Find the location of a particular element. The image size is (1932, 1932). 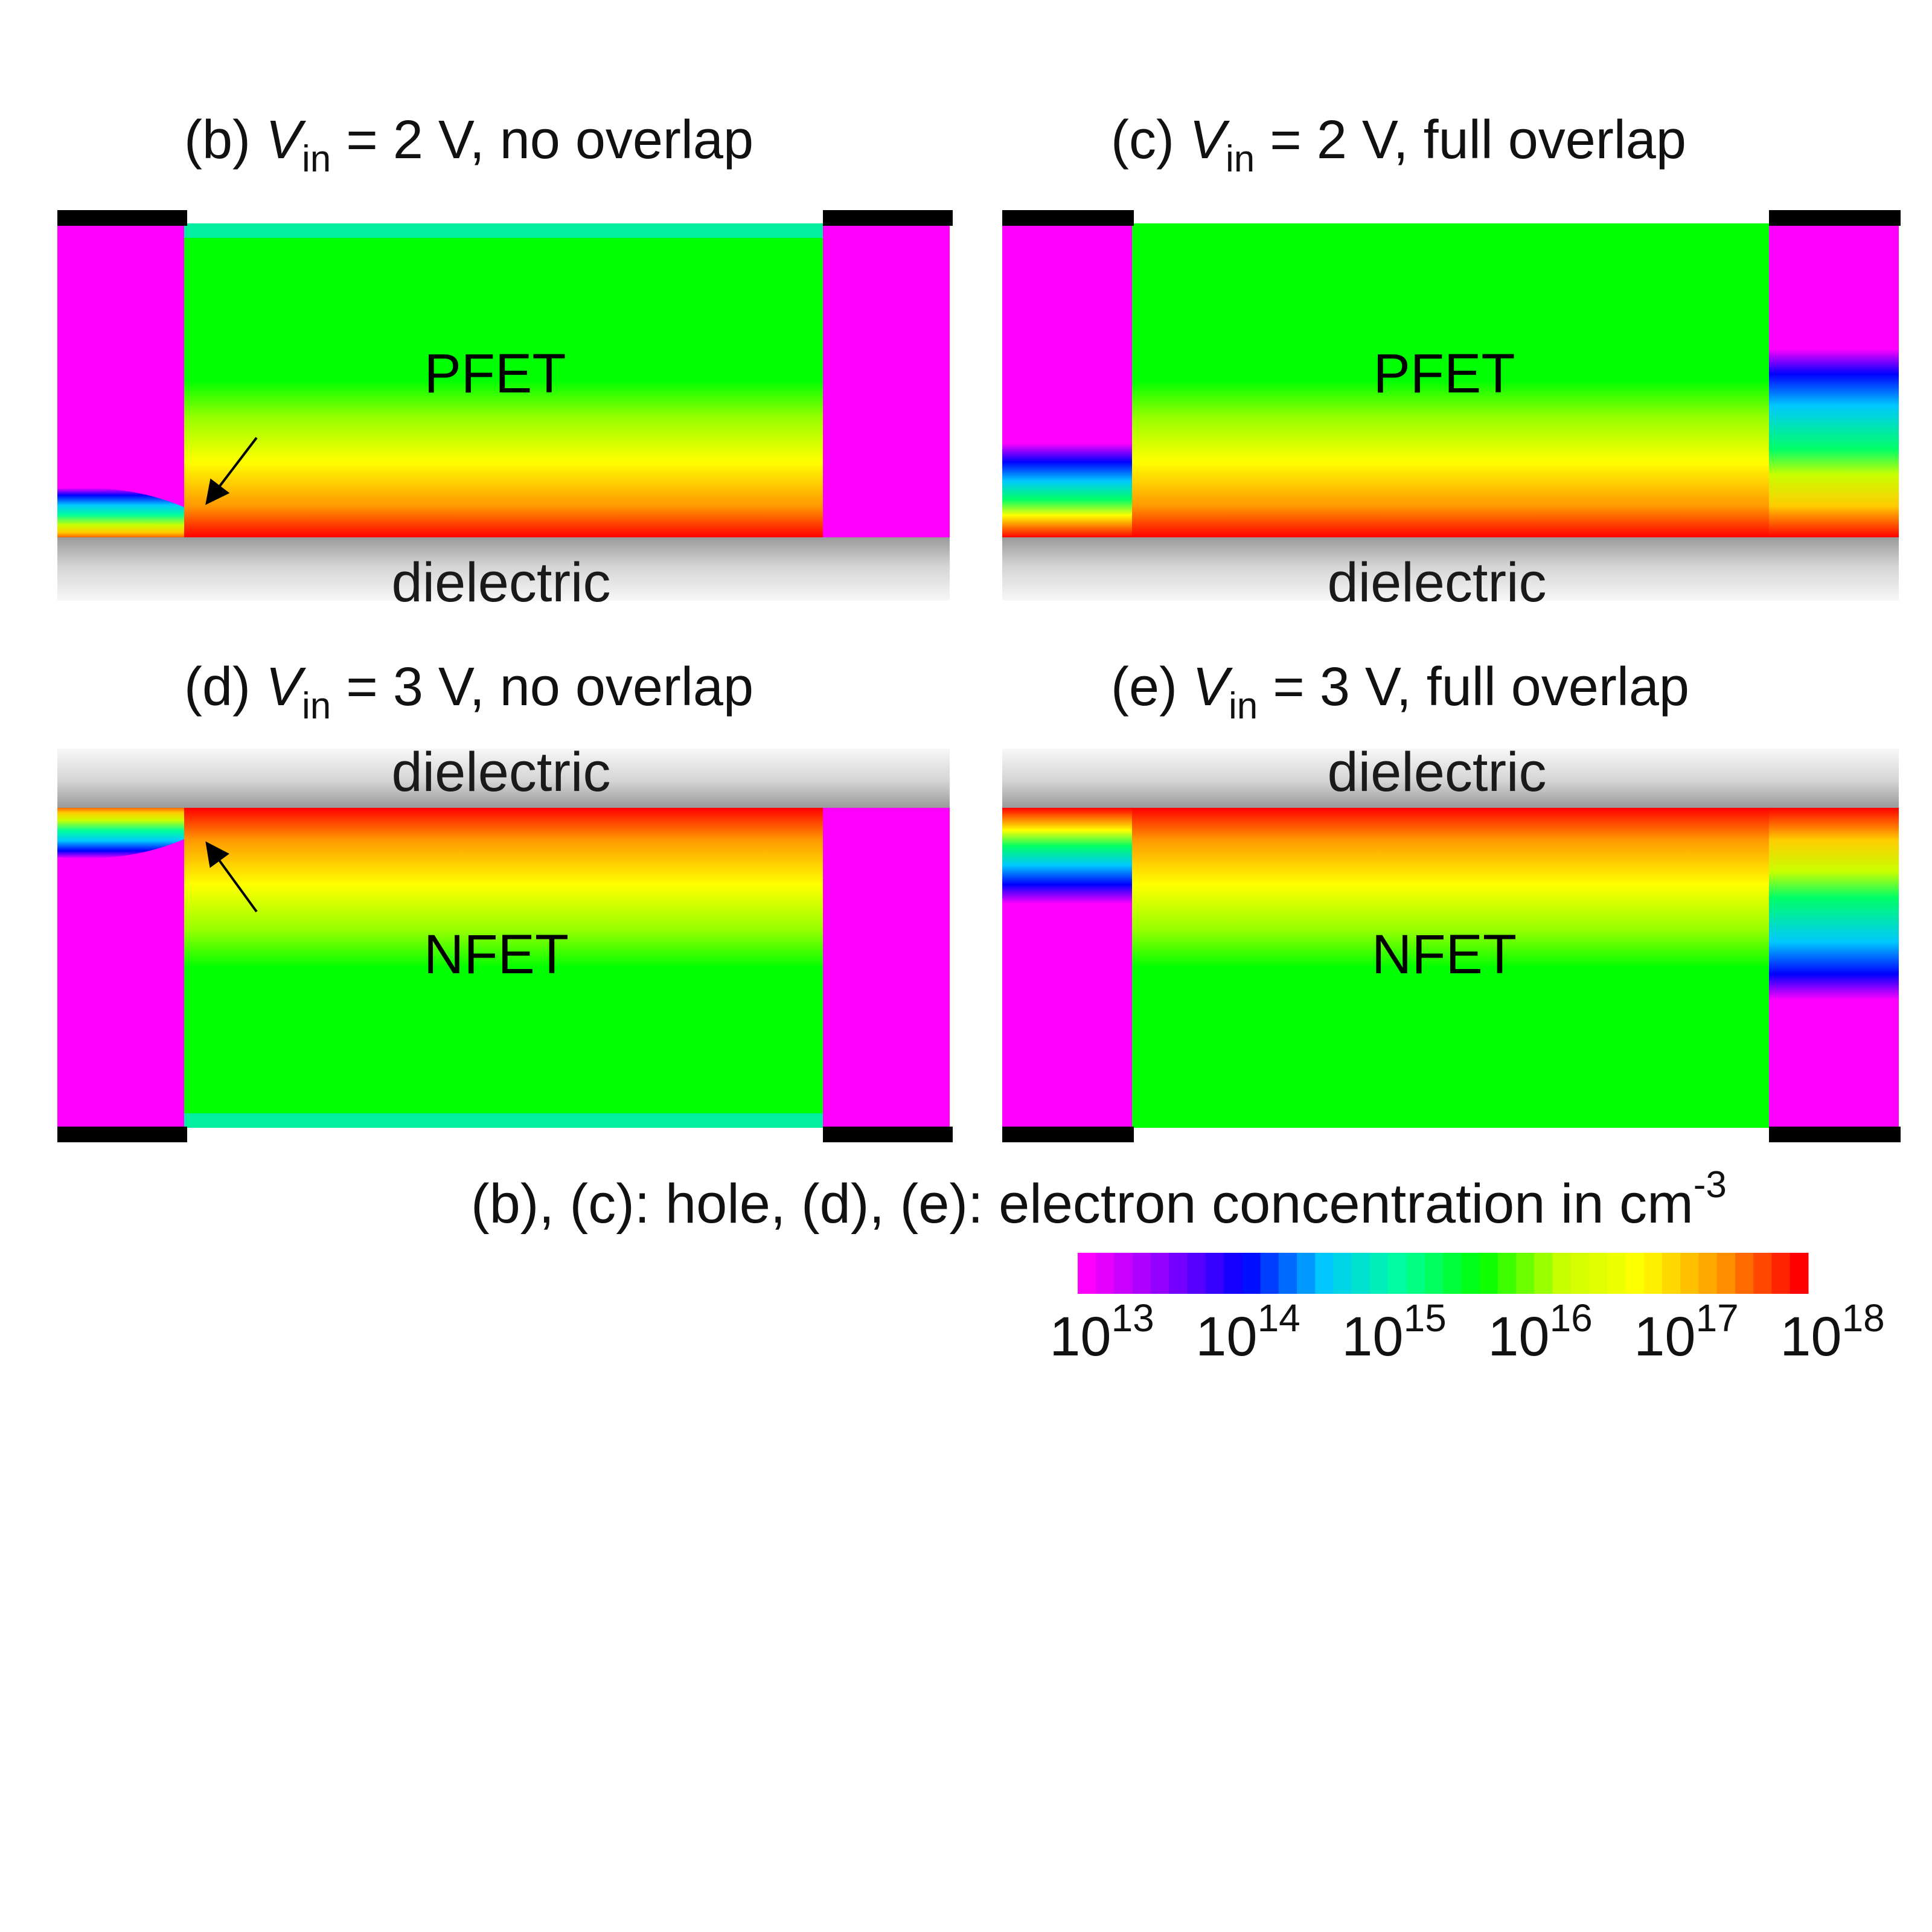

panel-c-dielectric is located at coordinates (1450, 569).